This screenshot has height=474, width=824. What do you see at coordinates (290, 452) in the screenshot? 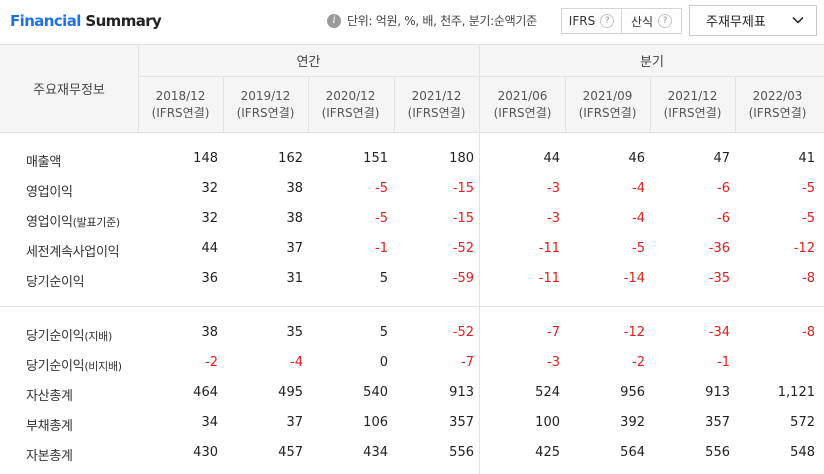
I see `table-cell: 457` at bounding box center [290, 452].